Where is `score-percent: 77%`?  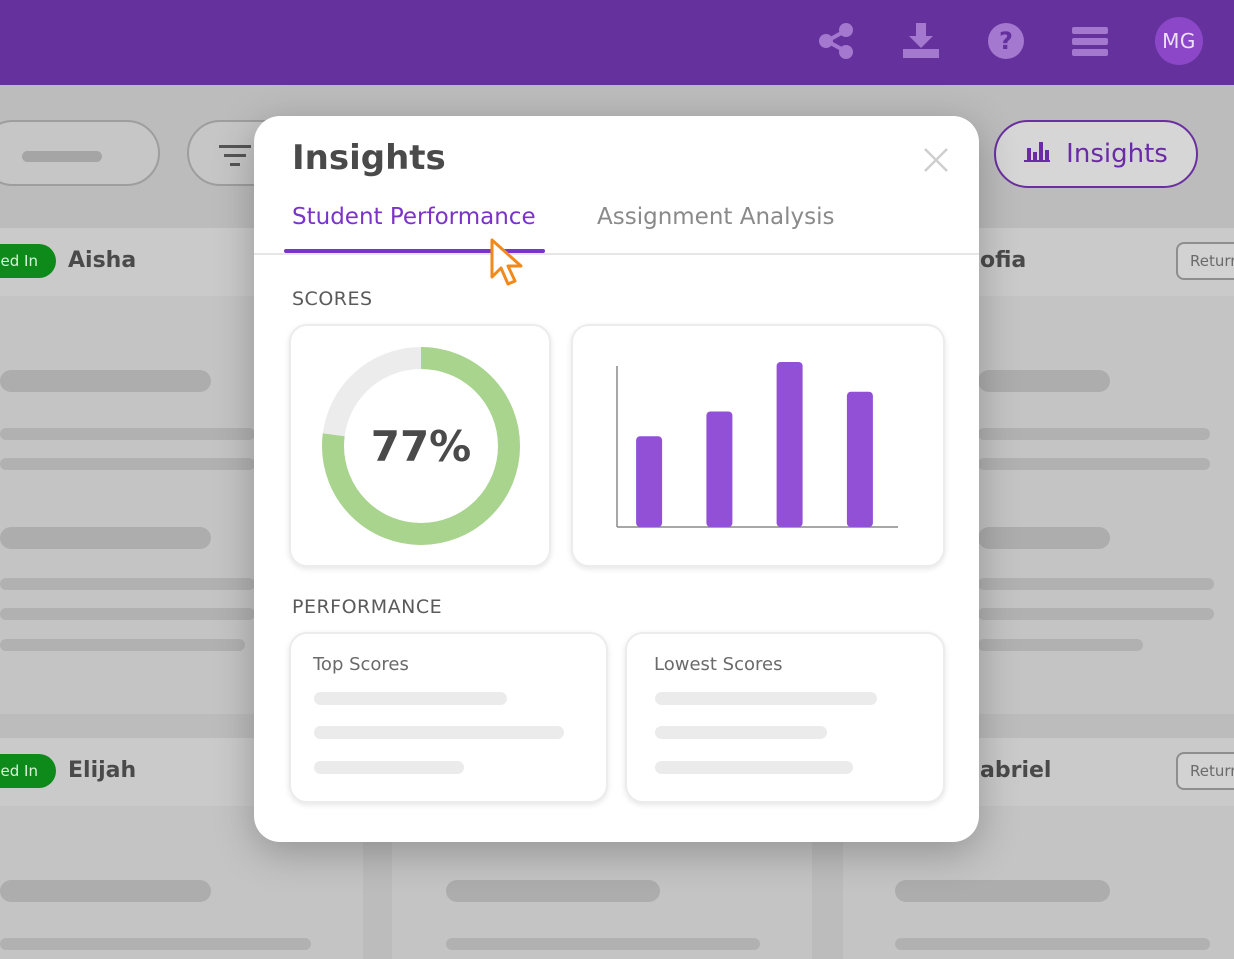
score-percent: 77% is located at coordinates (421, 446).